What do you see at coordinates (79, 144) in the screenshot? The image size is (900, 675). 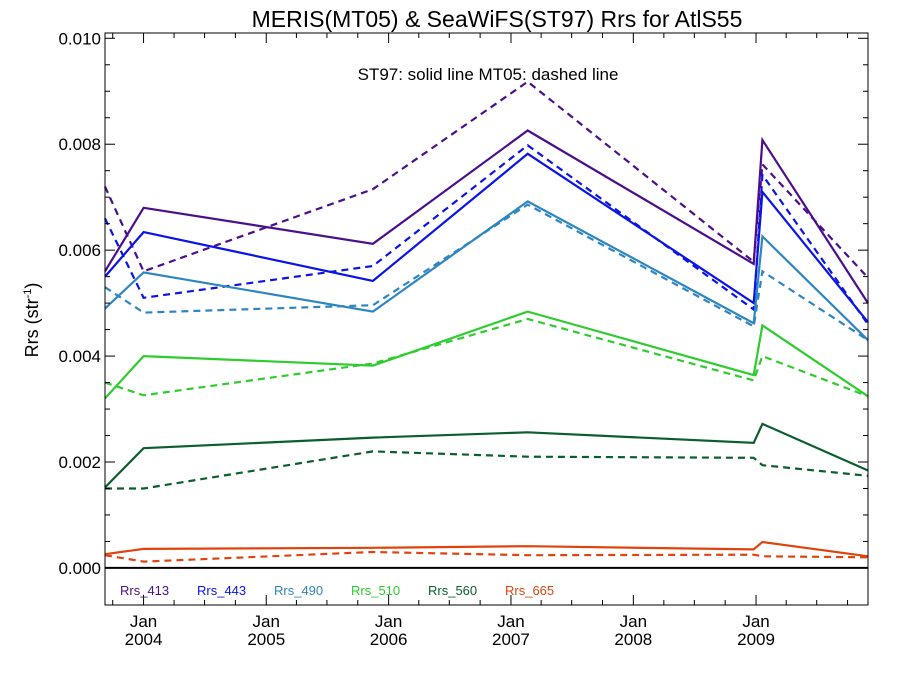 I see `y-tick-label: 0.008` at bounding box center [79, 144].